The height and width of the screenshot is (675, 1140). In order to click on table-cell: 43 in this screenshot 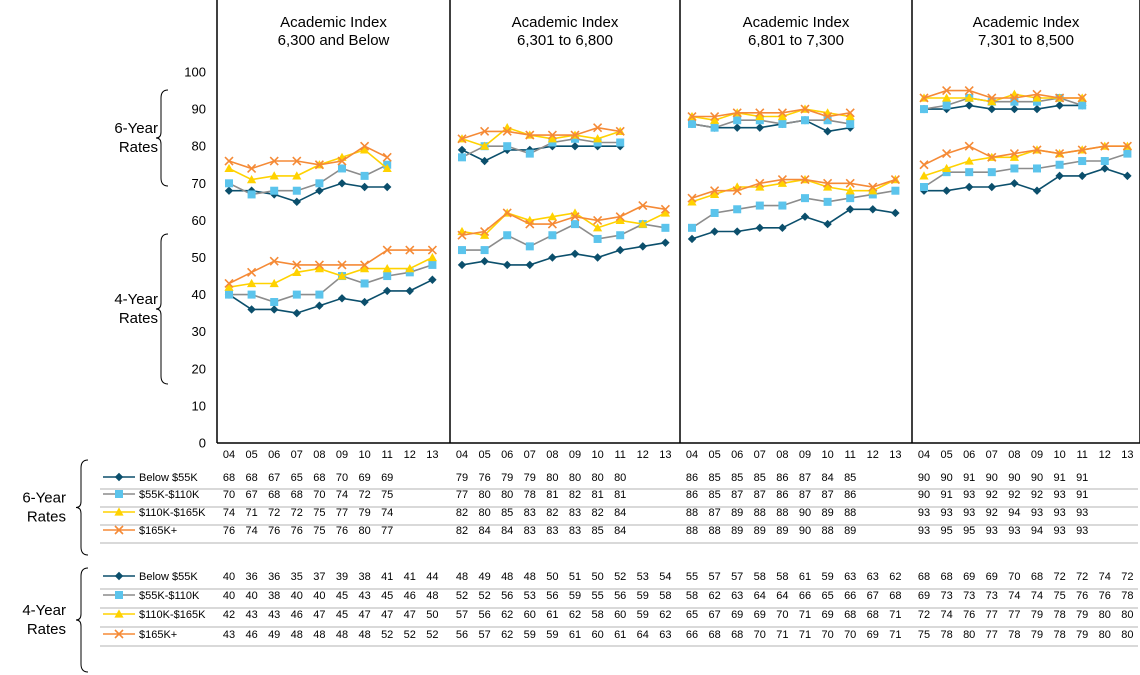, I will do `click(364, 596)`.